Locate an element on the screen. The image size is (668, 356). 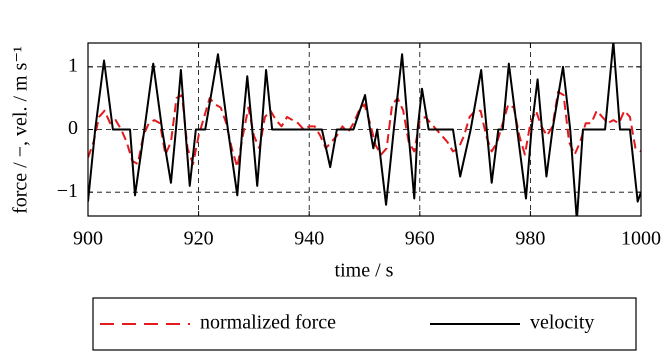
y-axis-label: force / −, vel. / m s⁻¹ is located at coordinates (21, 130).